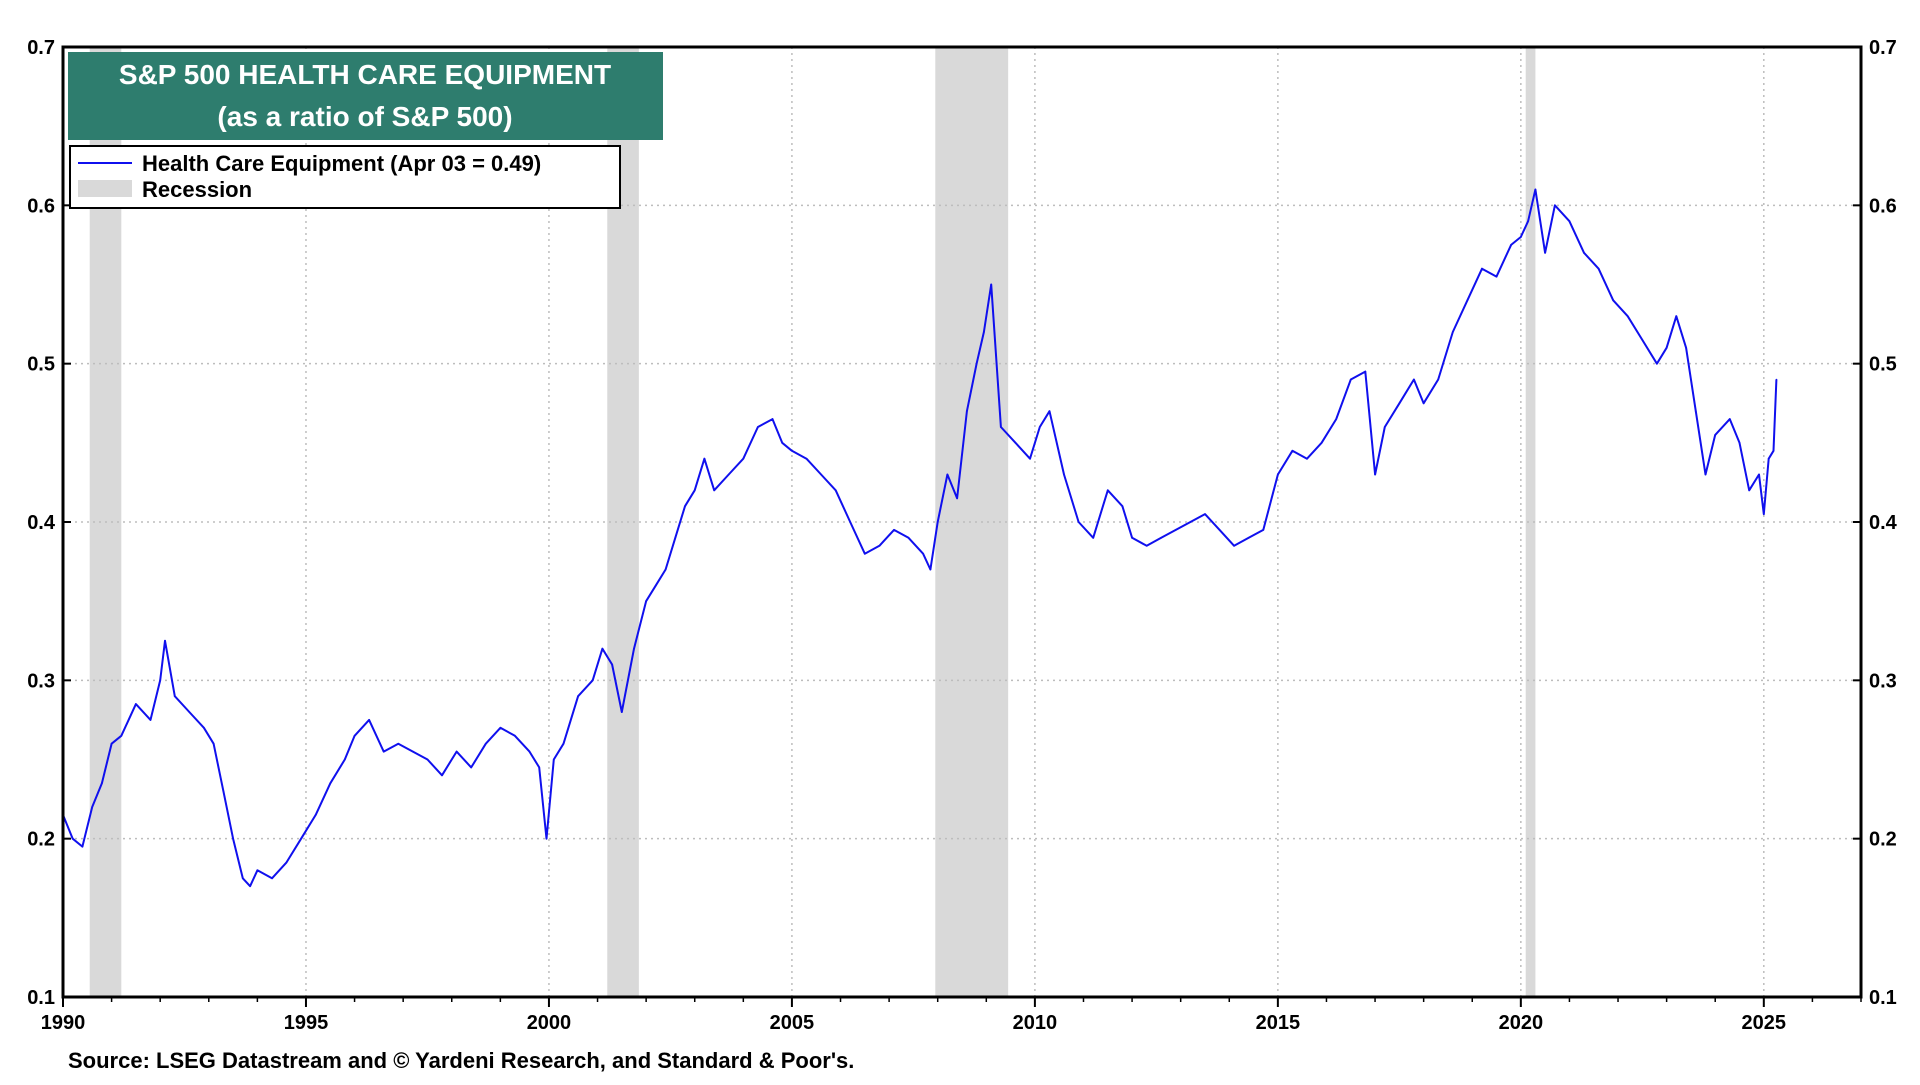 The height and width of the screenshot is (1085, 1920). Describe the element at coordinates (341, 163) in the screenshot. I see `legend-series-label: Health Care Equipment (Apr 03 = 0.49)` at that location.